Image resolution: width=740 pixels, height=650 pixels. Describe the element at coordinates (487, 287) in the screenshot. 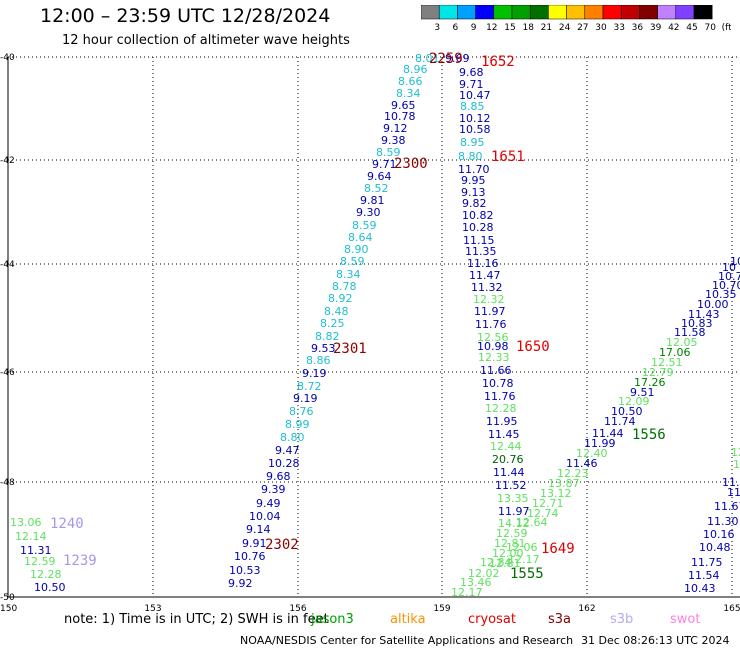

I see `wave-height-label: 11.32` at that location.